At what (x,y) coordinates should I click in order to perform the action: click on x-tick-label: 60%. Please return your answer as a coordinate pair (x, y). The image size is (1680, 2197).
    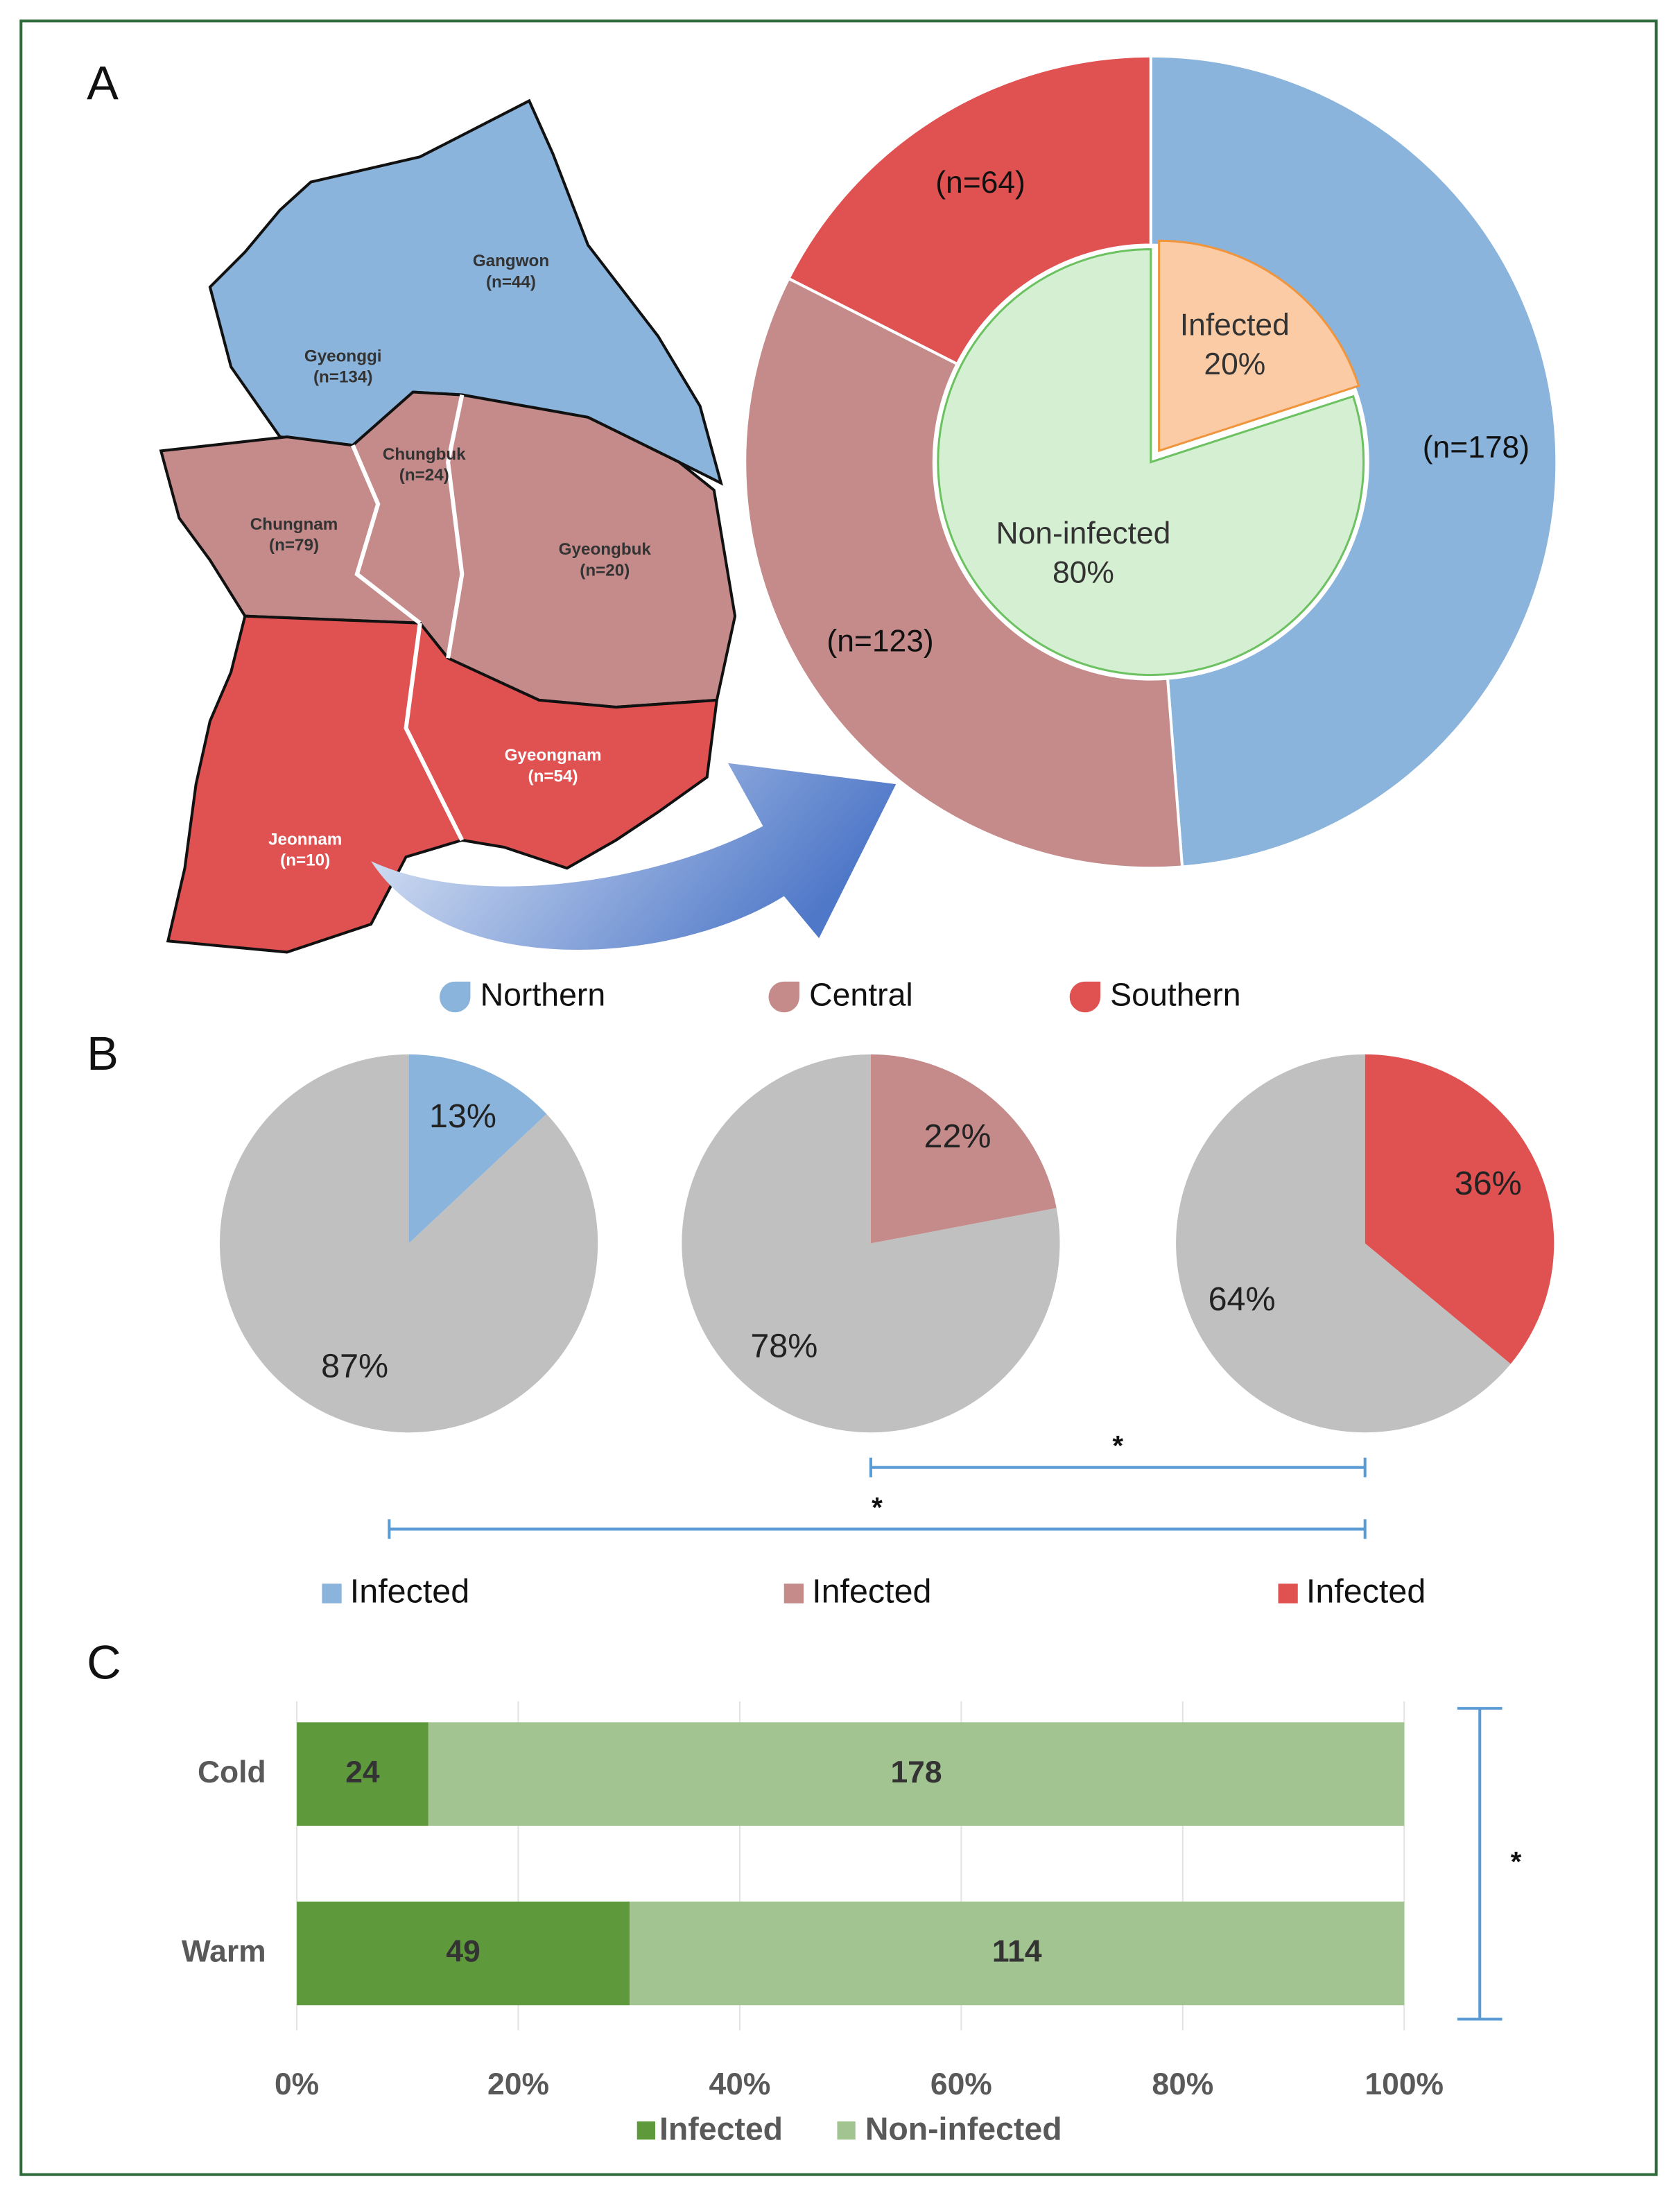
    Looking at the image, I should click on (961, 2084).